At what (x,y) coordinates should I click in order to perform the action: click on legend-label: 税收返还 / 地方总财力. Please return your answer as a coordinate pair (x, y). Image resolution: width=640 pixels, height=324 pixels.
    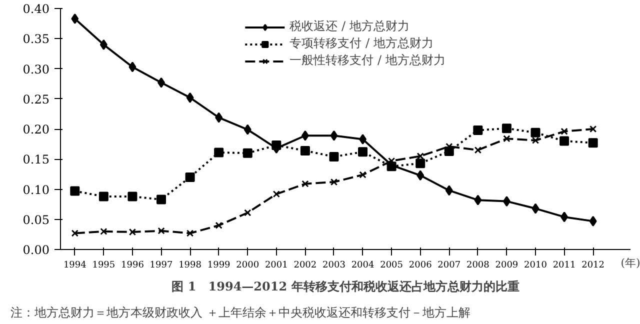
    Looking at the image, I should click on (350, 26).